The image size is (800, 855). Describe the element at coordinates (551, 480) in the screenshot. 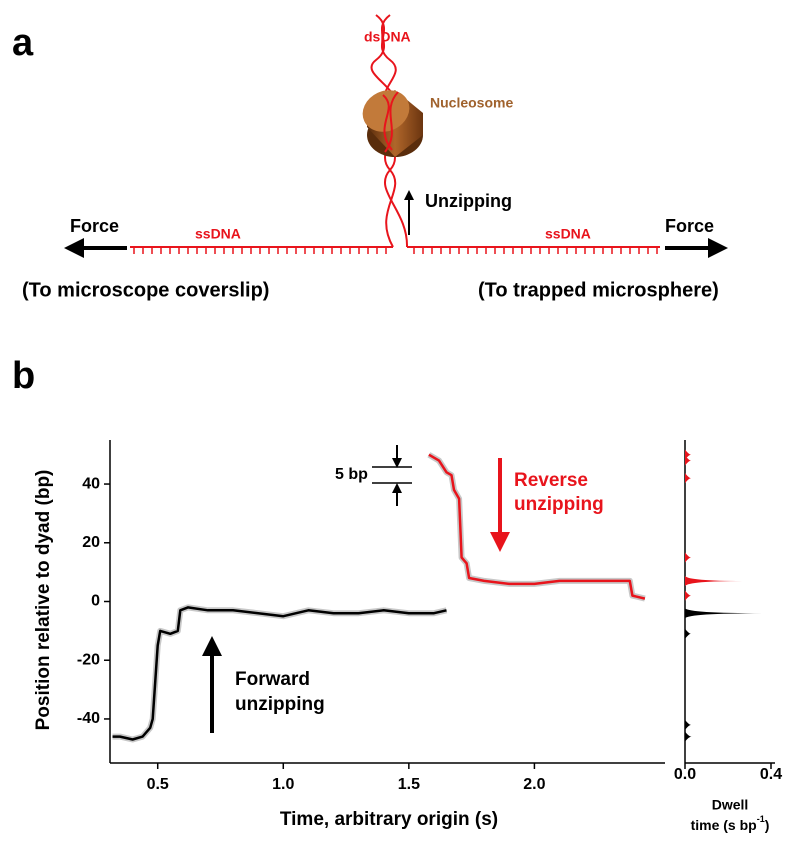

I see `annotation: Reverse` at that location.